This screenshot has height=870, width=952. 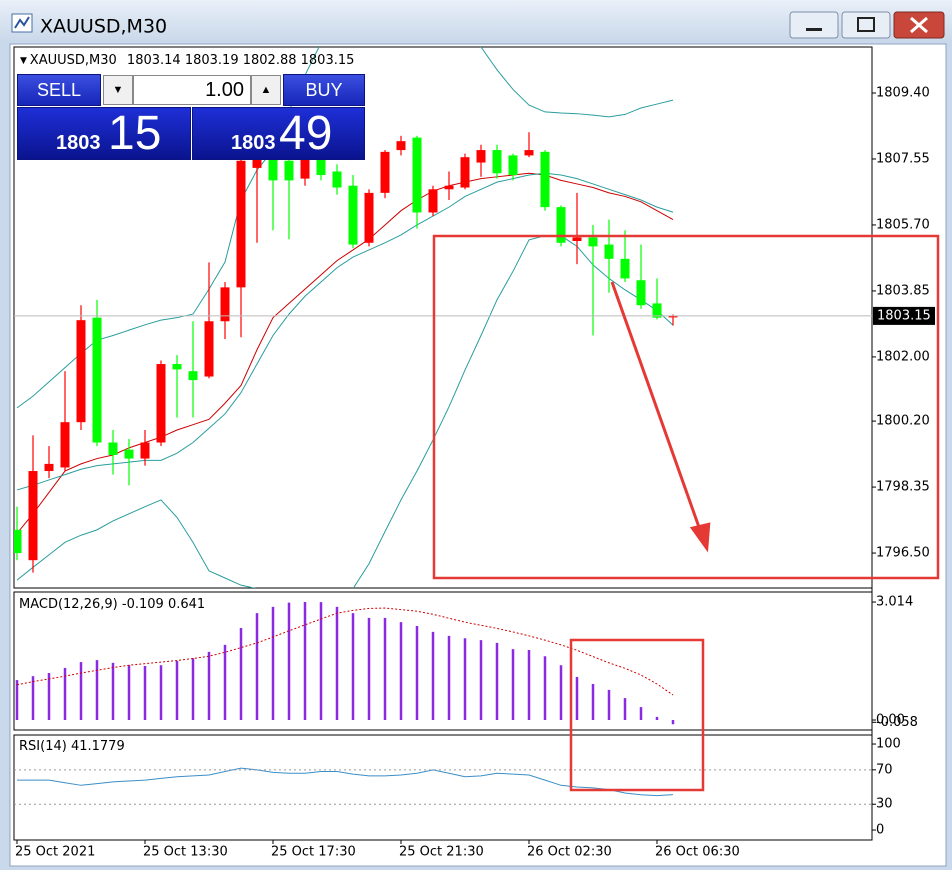 What do you see at coordinates (569, 852) in the screenshot?
I see `x-tick-label: 26 Oct 02:30` at bounding box center [569, 852].